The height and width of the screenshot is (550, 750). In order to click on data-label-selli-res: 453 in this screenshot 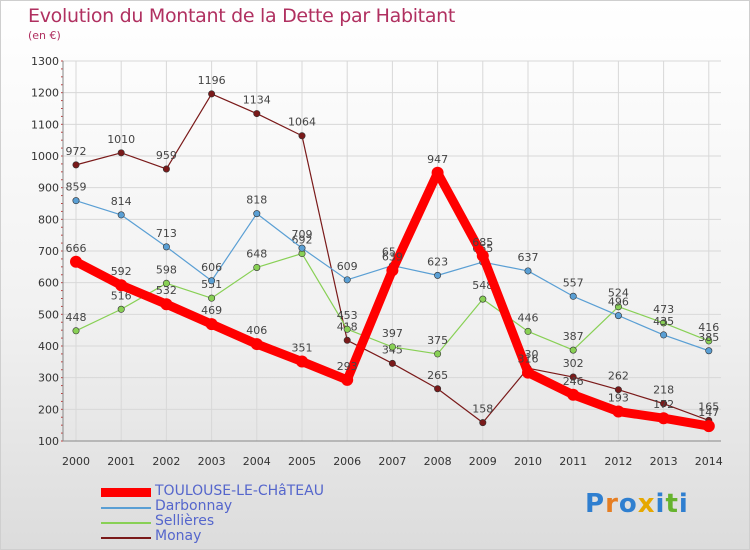, I will do `click(347, 315)`.